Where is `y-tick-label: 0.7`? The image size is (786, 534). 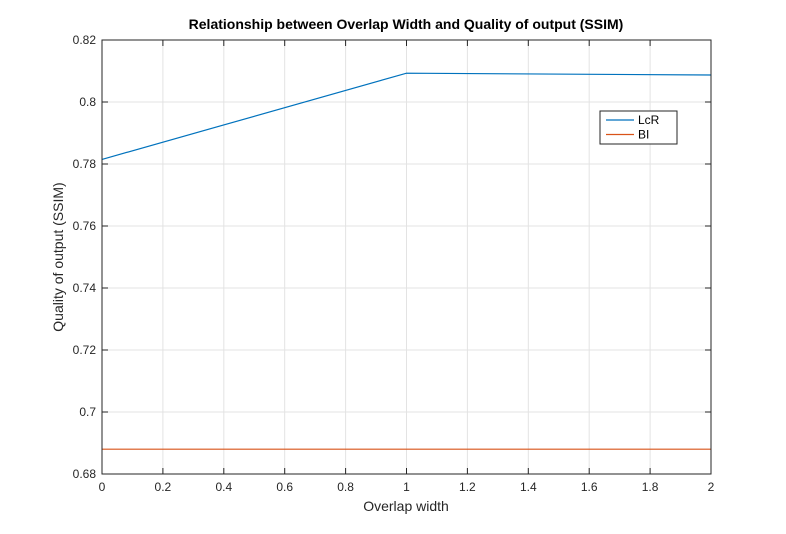 y-tick-label: 0.7 is located at coordinates (87, 412).